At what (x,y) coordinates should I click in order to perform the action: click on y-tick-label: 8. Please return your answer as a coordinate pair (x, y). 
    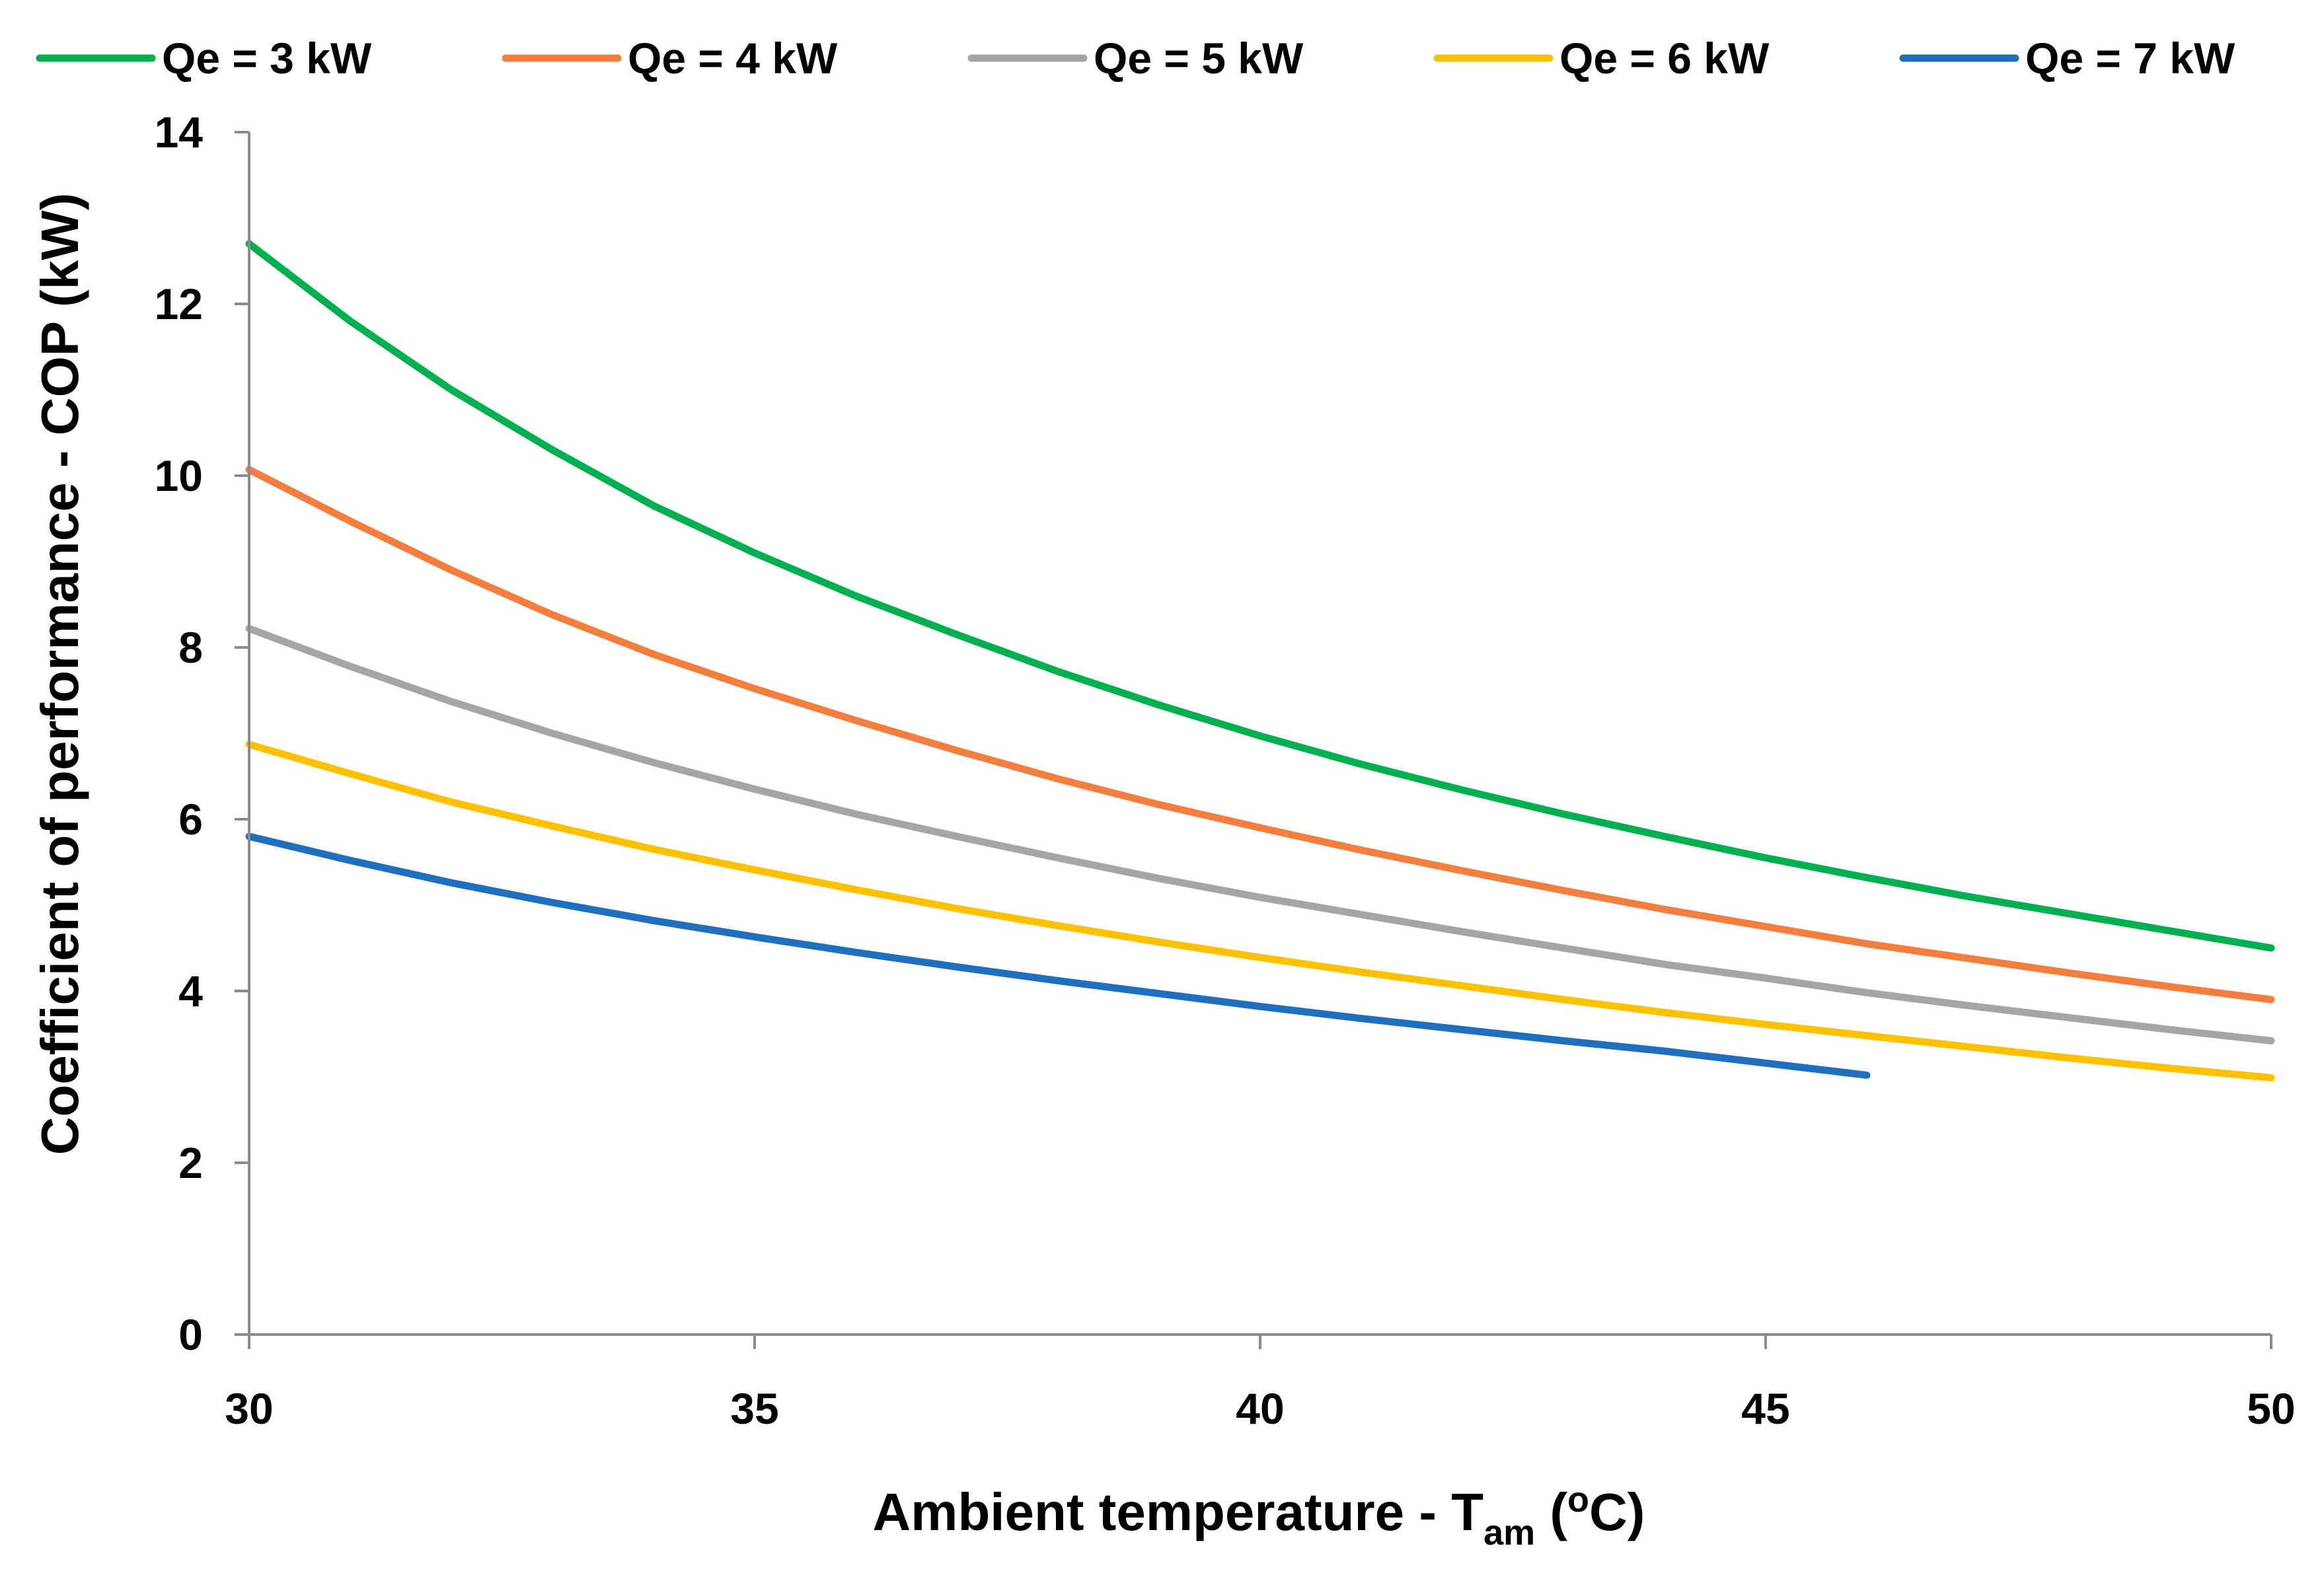
    Looking at the image, I should click on (191, 647).